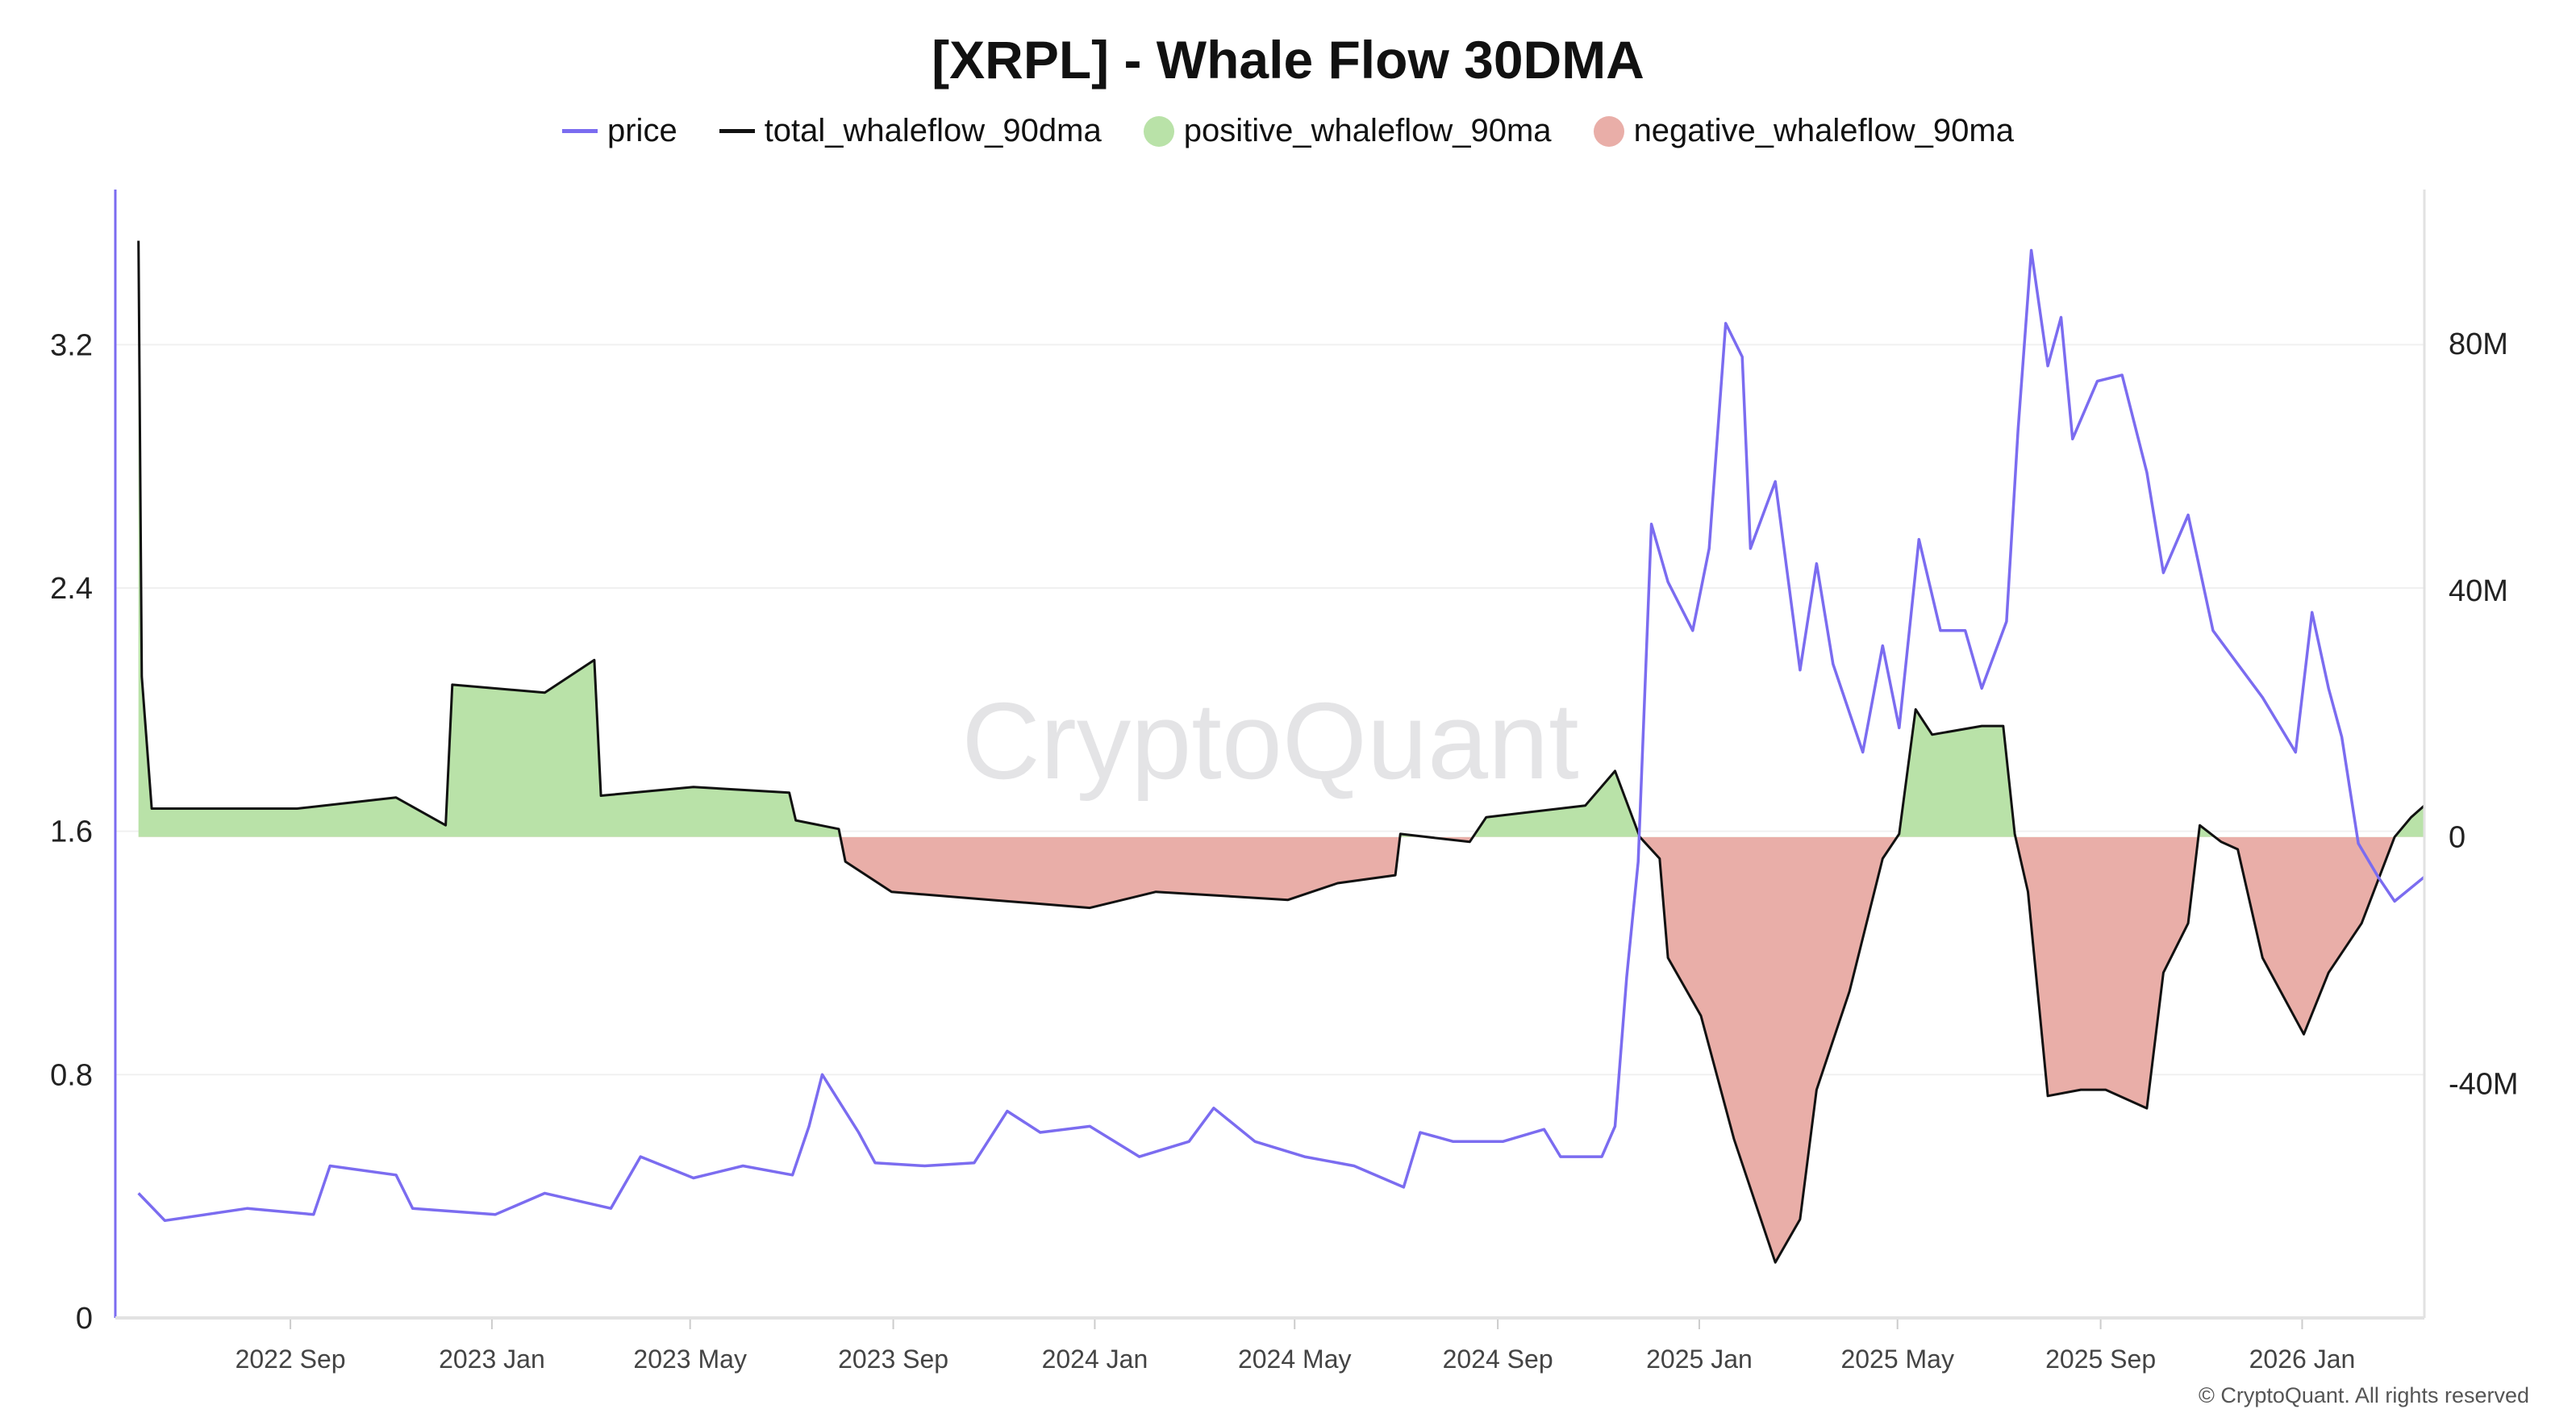 The height and width of the screenshot is (1426, 2576). Describe the element at coordinates (2478, 591) in the screenshot. I see `y-right-tick-label: 40M` at that location.